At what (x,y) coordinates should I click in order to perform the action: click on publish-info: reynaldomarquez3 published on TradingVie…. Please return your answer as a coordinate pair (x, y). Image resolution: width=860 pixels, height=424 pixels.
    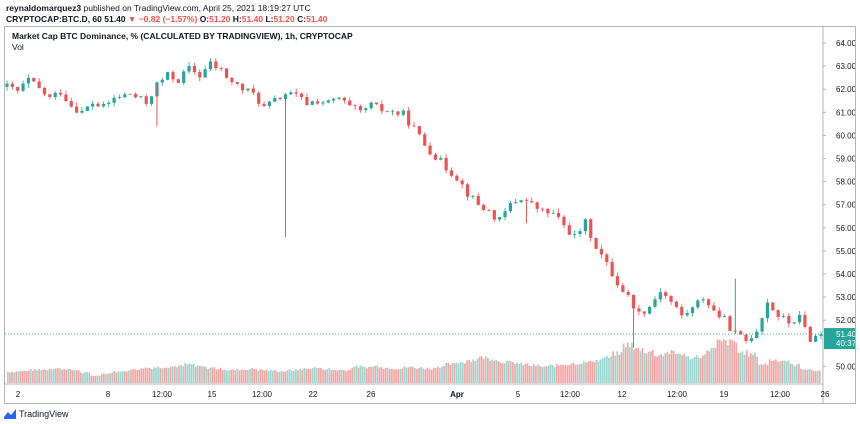
    Looking at the image, I should click on (158, 8).